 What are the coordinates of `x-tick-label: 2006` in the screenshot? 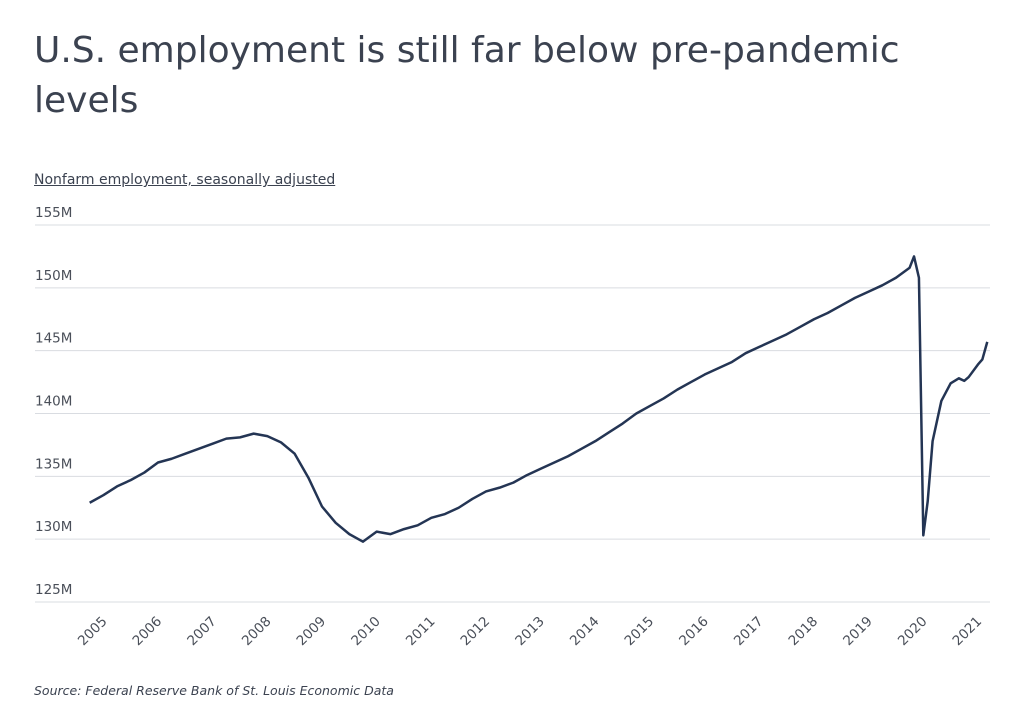 It's located at (148, 632).